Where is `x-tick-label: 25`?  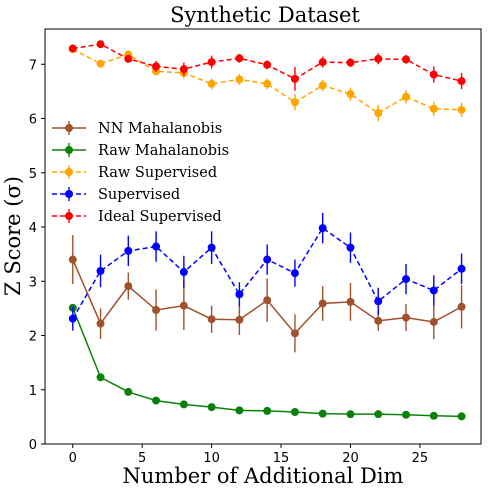
x-tick-label: 25 is located at coordinates (420, 458).